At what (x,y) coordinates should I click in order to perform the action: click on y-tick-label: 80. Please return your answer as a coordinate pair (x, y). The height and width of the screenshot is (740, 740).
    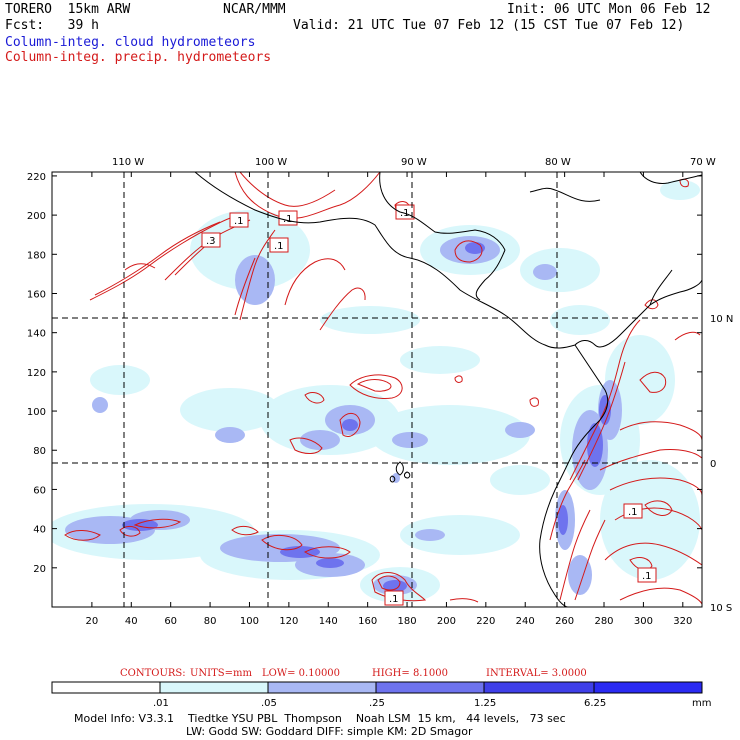
    Looking at the image, I should click on (39, 451).